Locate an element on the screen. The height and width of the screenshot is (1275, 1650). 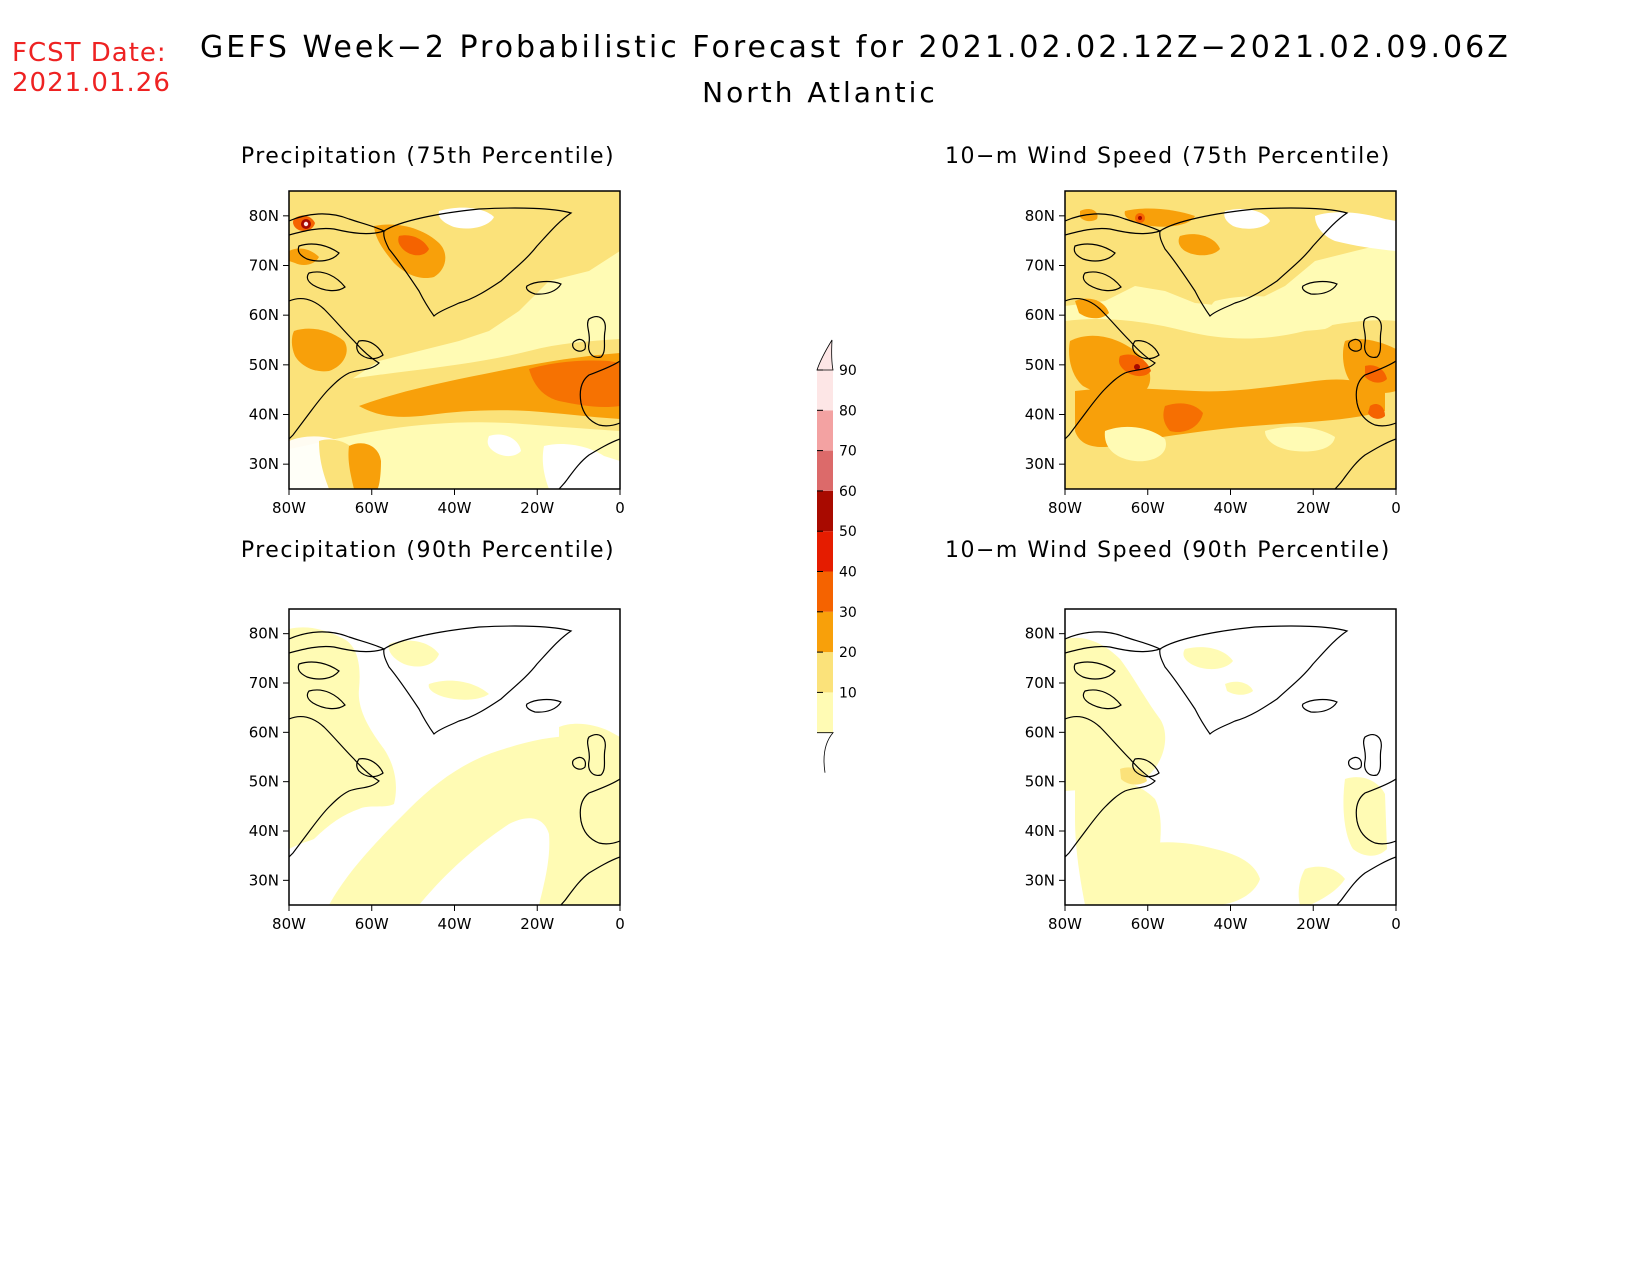
lat-tick-label-precip90: 60N is located at coordinates (264, 732).